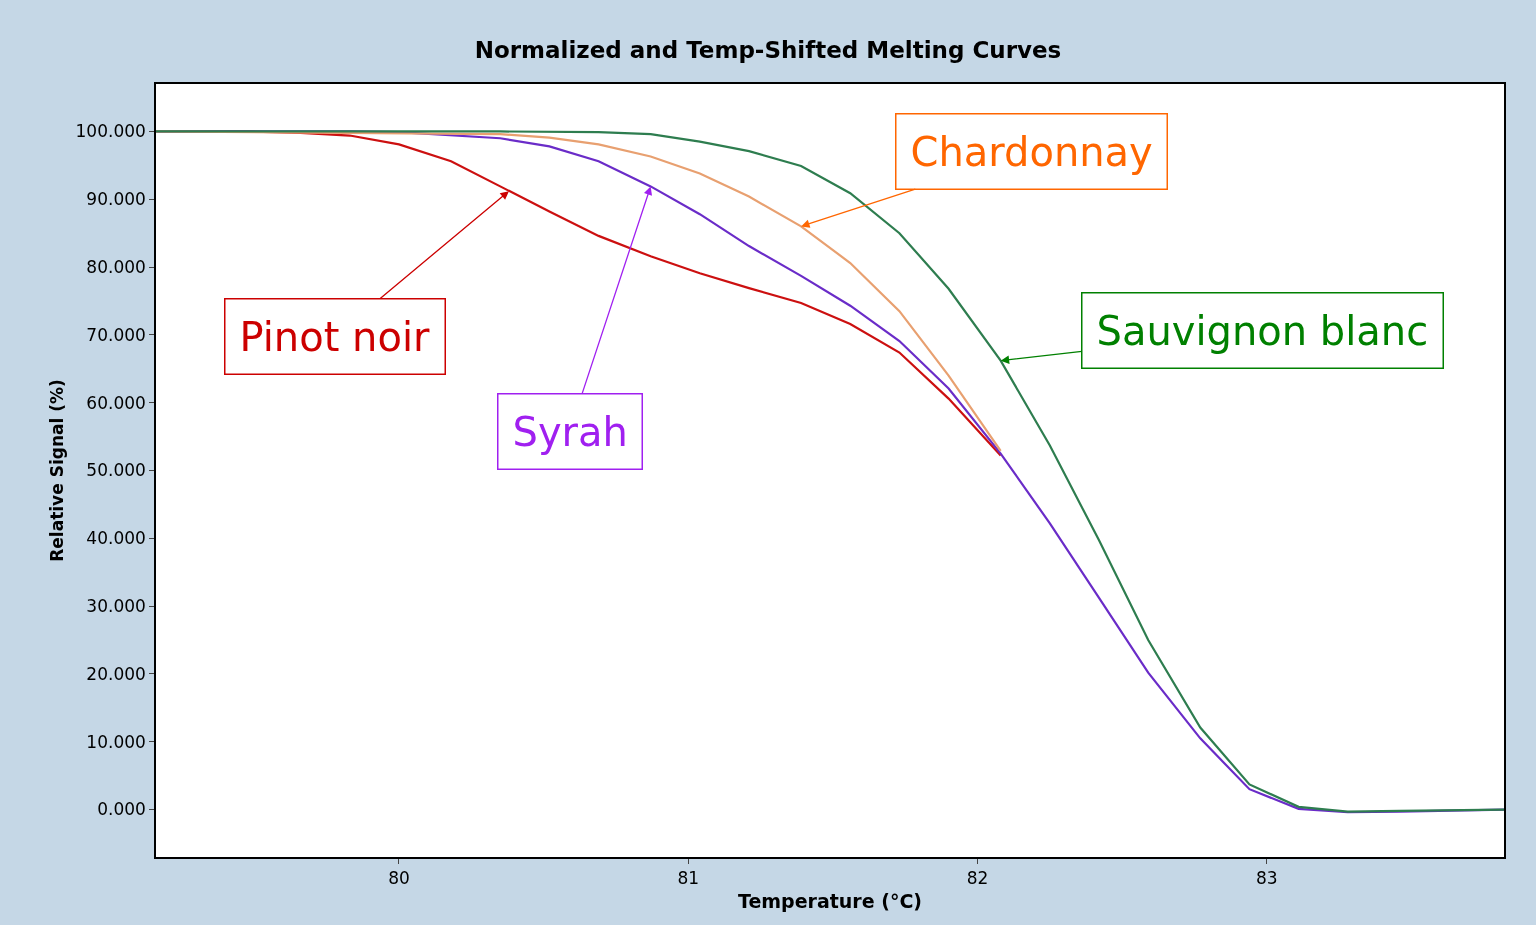 The width and height of the screenshot is (1536, 925). Describe the element at coordinates (116, 470) in the screenshot. I see `y-tick-label: 50.000` at that location.